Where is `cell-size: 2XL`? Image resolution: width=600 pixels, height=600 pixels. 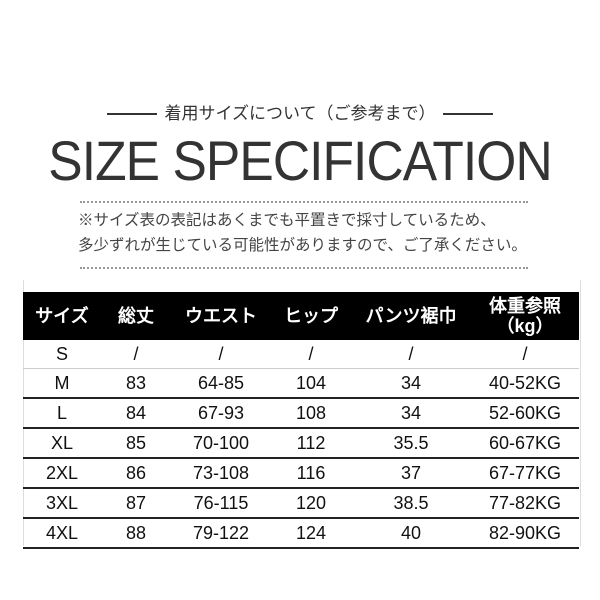 cell-size: 2XL is located at coordinates (62, 472).